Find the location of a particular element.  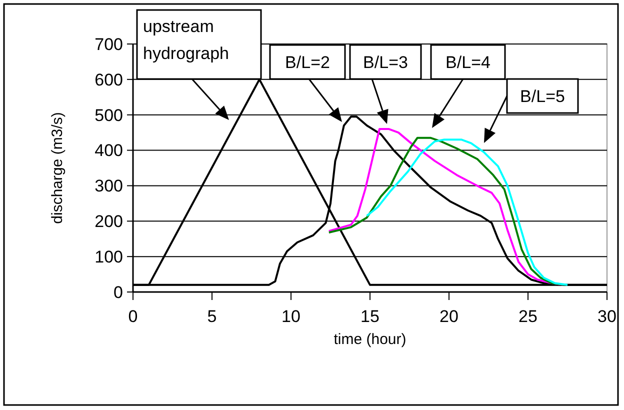

x-axis-title: time (hour) is located at coordinates (370, 339).